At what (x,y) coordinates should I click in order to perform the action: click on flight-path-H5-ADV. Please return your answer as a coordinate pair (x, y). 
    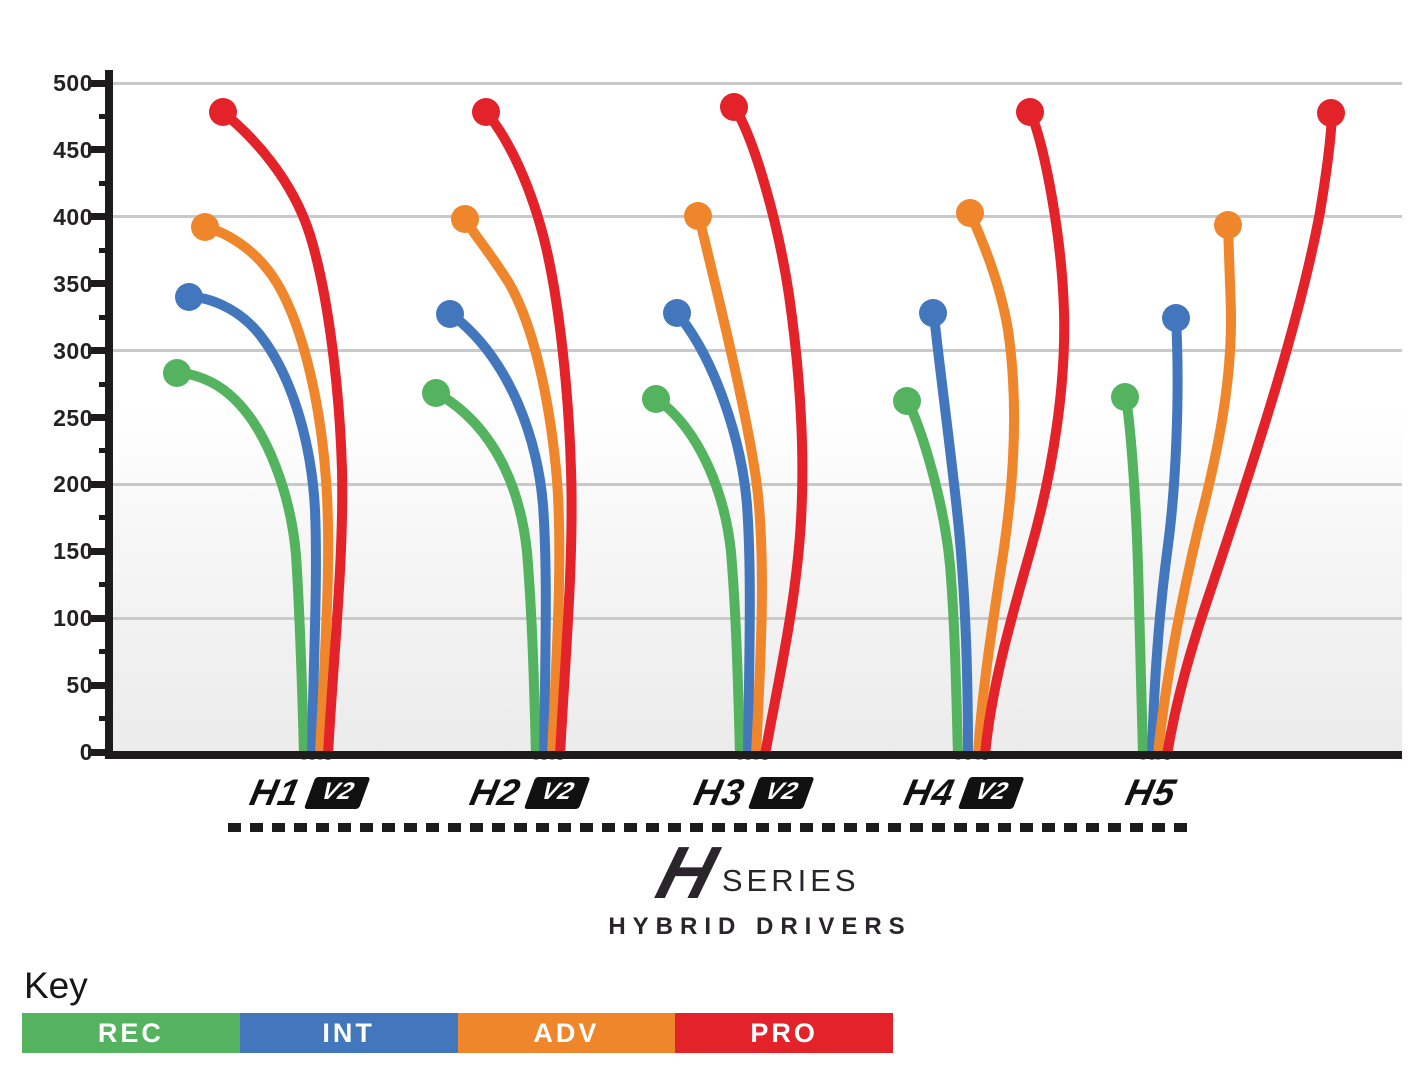
    Looking at the image, I should click on (1195, 490).